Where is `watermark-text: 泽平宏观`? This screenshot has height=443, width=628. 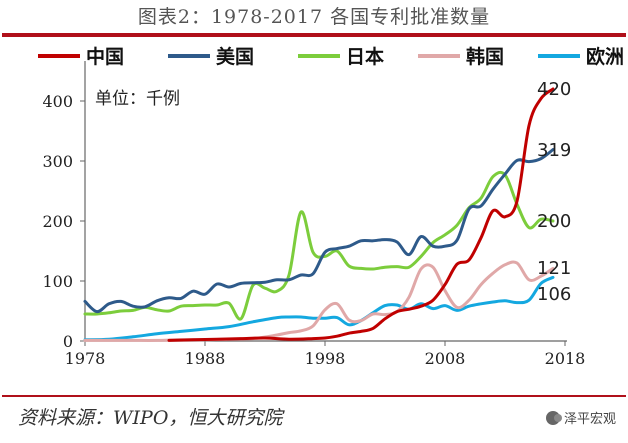
watermark-text: 泽平宏观 is located at coordinates (589, 419).